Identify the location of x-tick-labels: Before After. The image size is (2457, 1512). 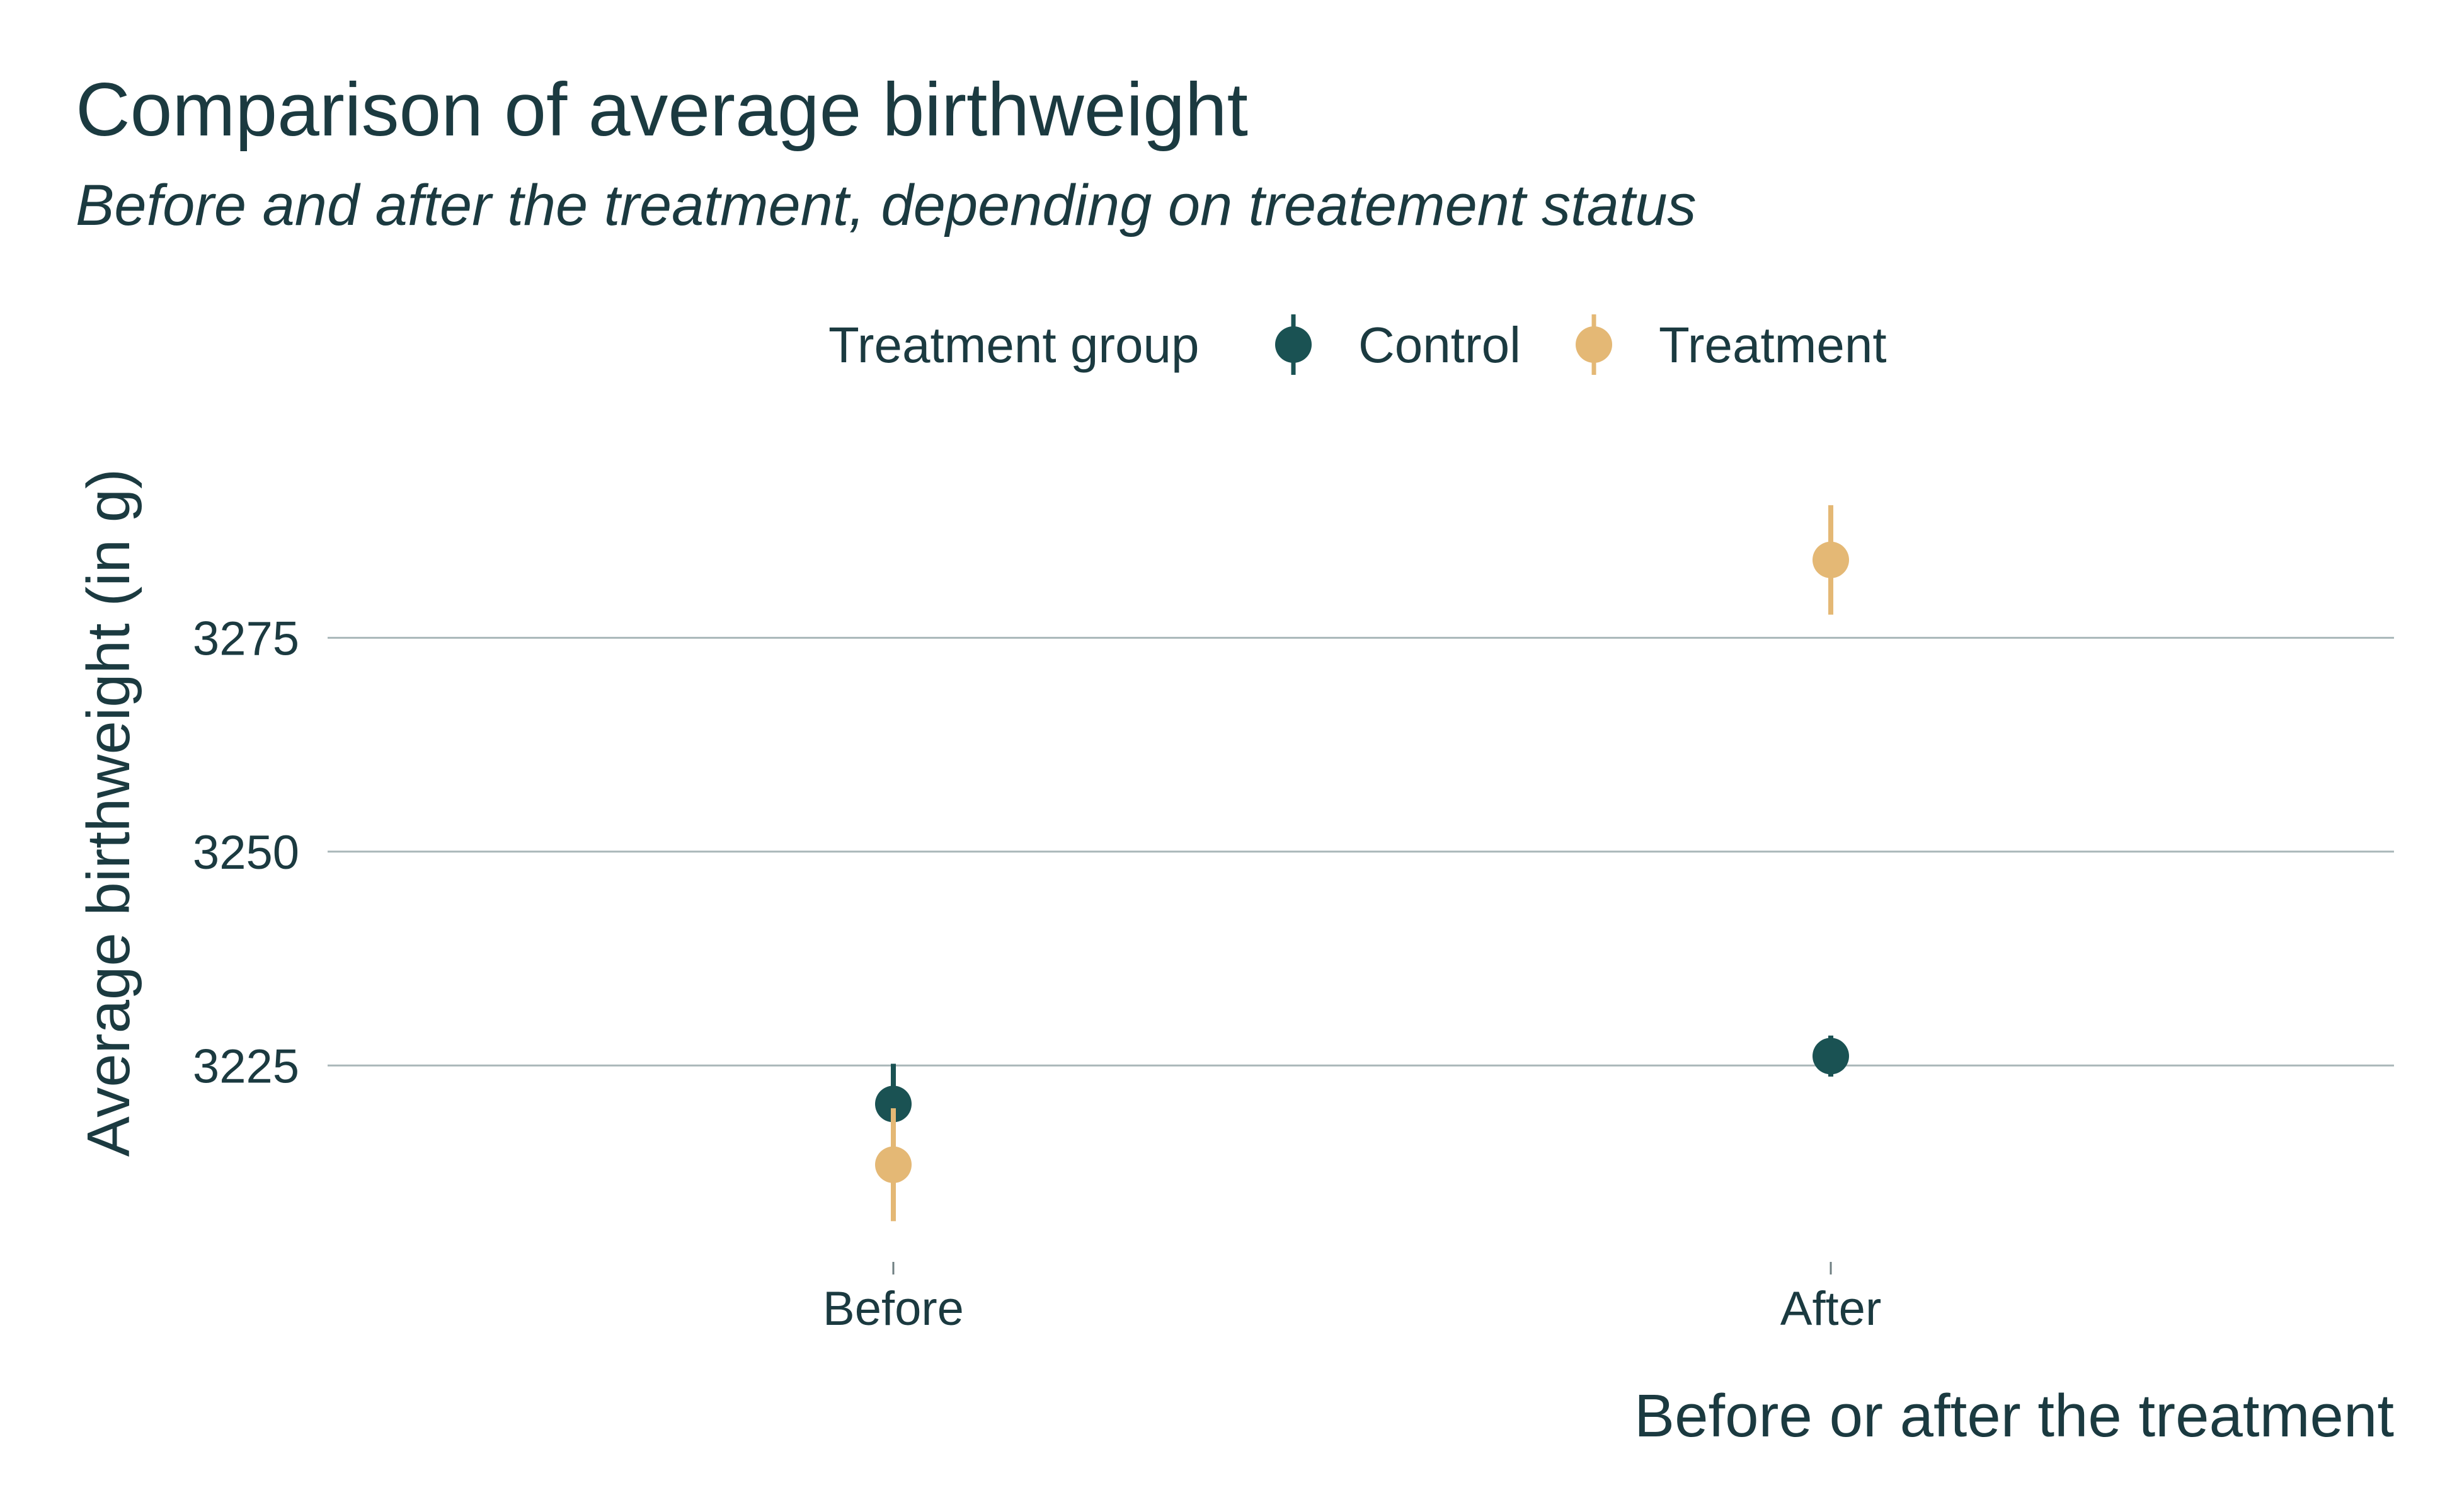
(1352, 1299).